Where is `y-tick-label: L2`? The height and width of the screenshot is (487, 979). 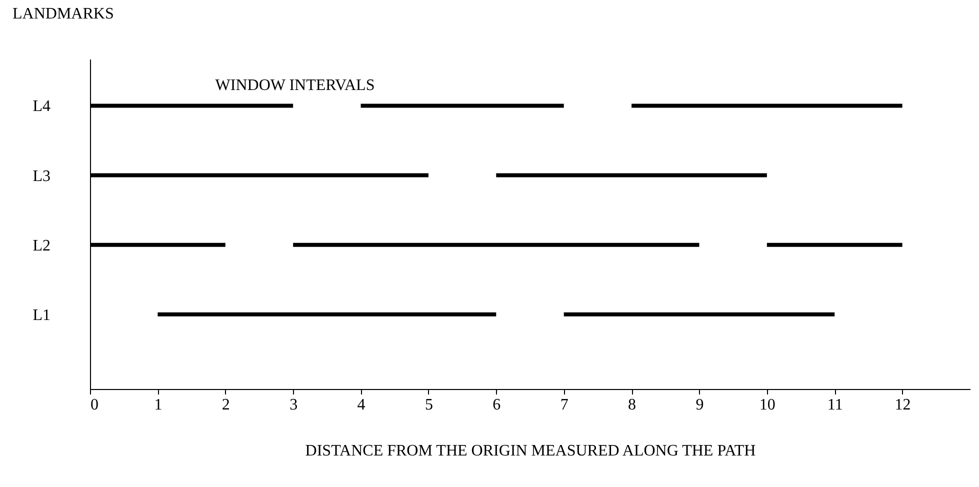
y-tick-label: L2 is located at coordinates (41, 245).